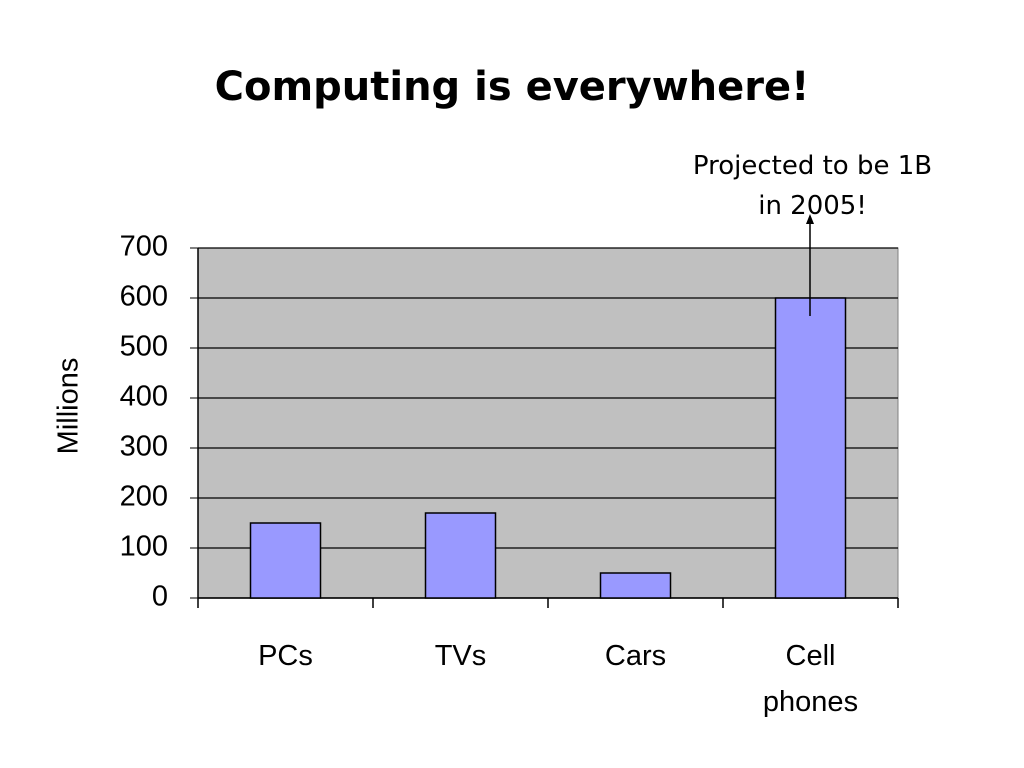 The height and width of the screenshot is (768, 1024). What do you see at coordinates (810, 679) in the screenshot?
I see `x-tick-label: Cell phones` at bounding box center [810, 679].